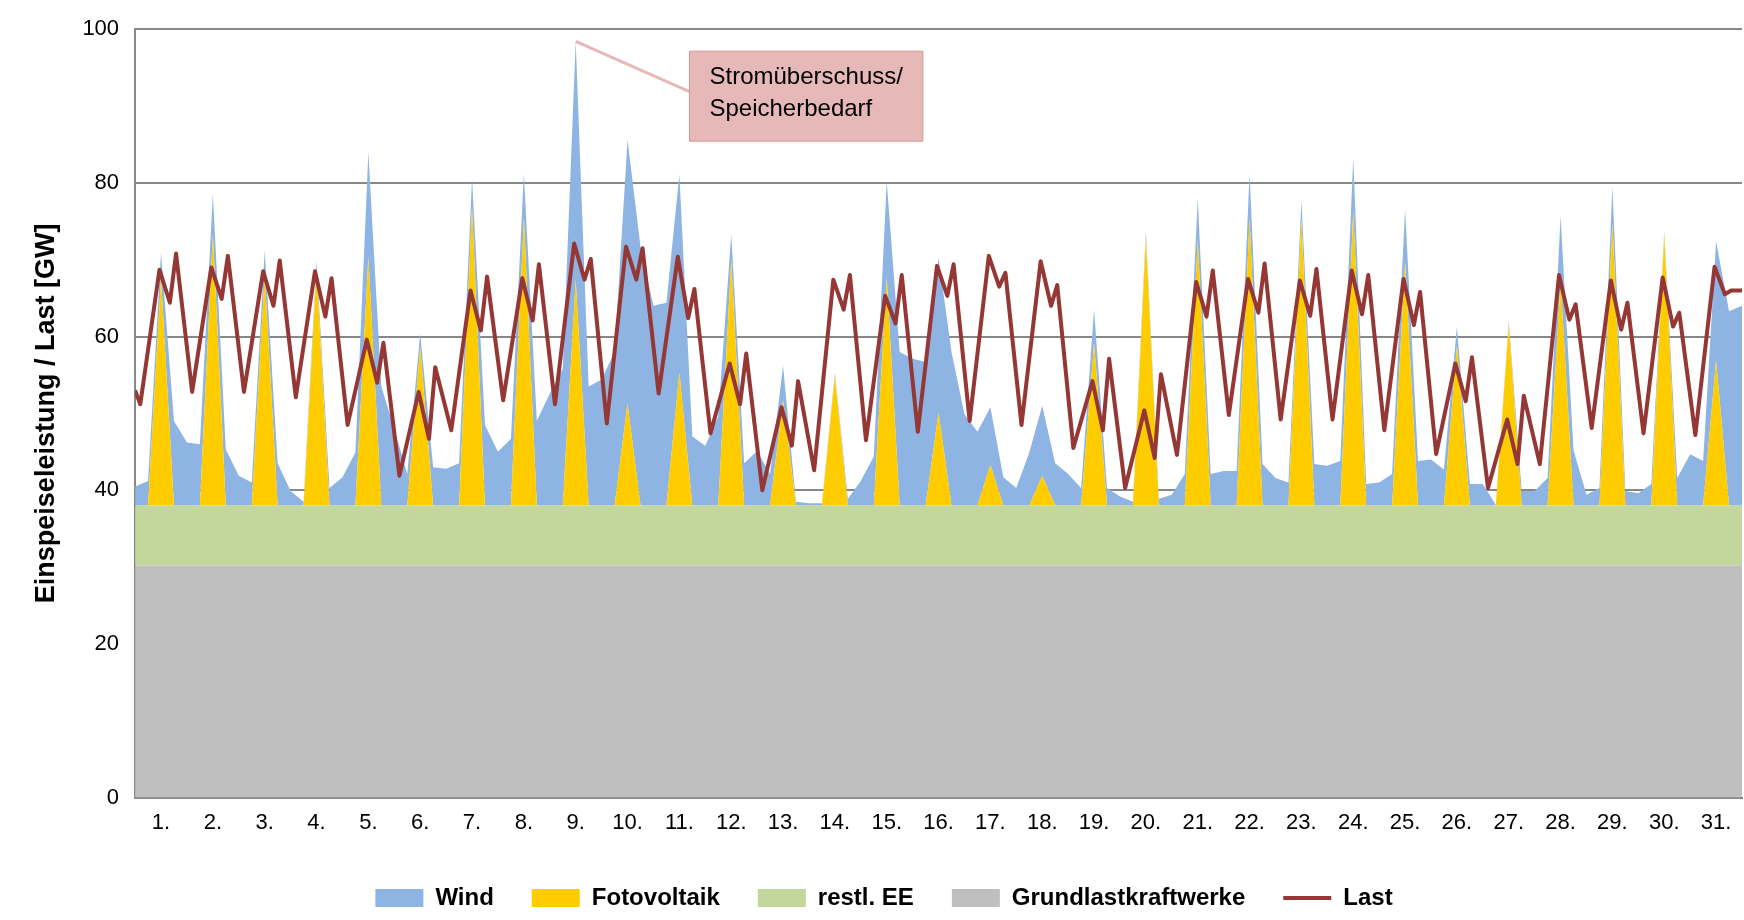  What do you see at coordinates (464, 896) in the screenshot?
I see `legend-label: Wind` at bounding box center [464, 896].